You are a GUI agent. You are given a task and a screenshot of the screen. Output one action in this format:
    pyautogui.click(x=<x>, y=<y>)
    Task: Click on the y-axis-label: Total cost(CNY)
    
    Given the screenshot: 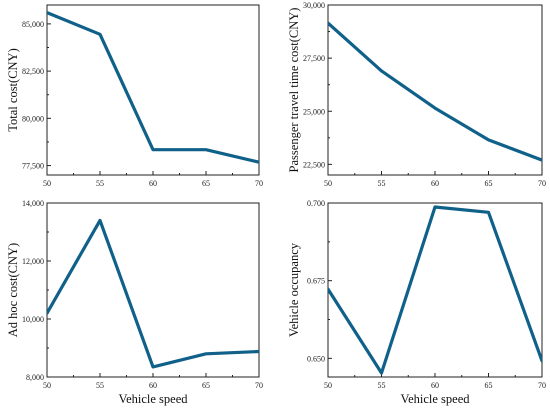 What is the action you would take?
    pyautogui.click(x=13, y=89)
    